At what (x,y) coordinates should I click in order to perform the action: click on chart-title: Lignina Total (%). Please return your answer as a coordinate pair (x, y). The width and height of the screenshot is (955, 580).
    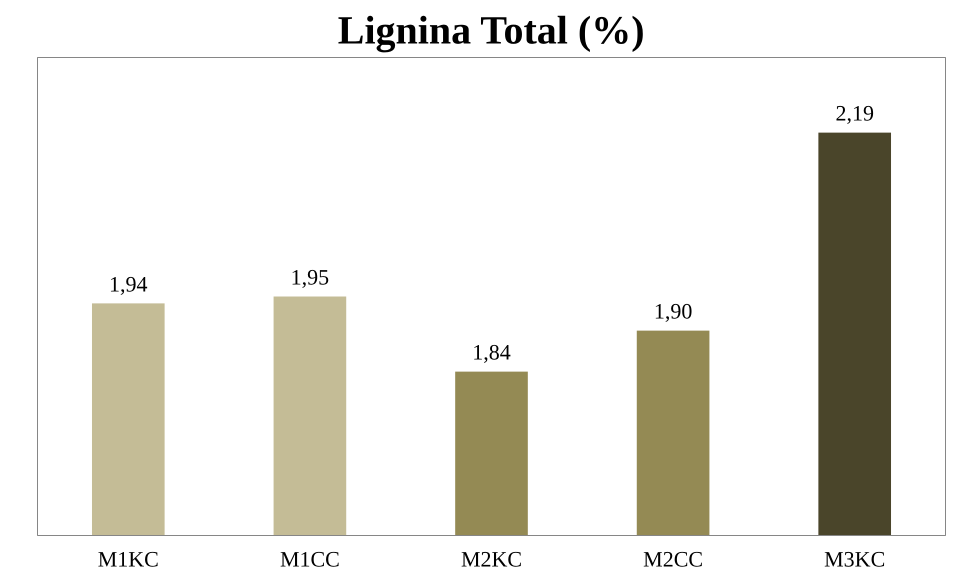
    Looking at the image, I should click on (491, 30).